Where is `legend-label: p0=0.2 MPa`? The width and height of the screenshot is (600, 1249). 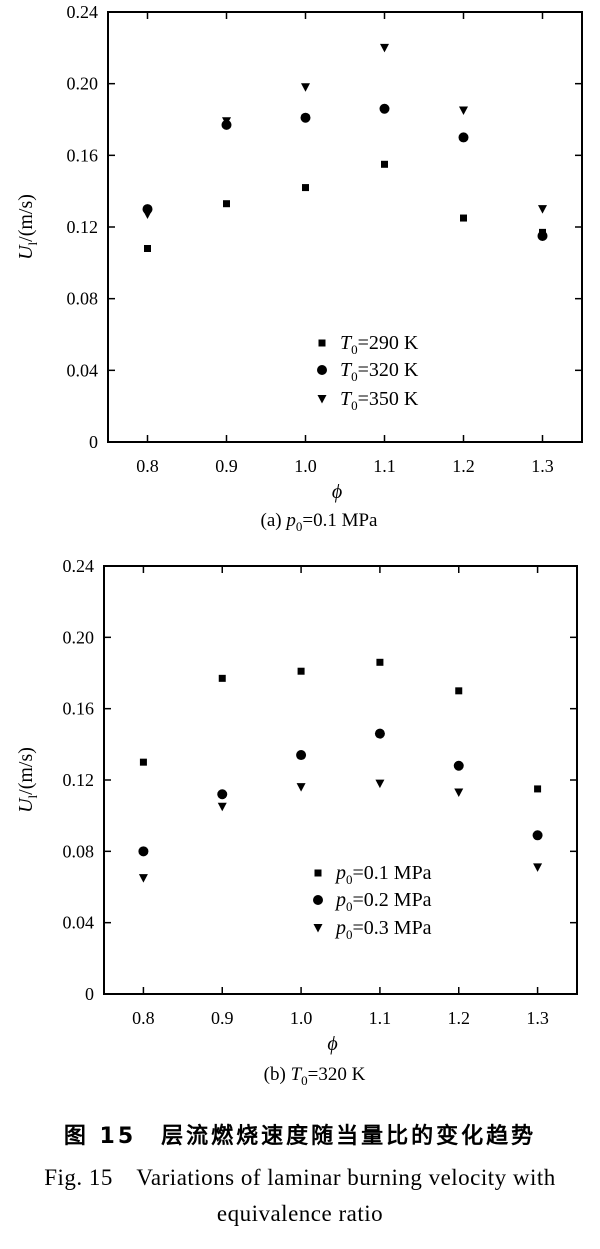 legend-label: p0=0.2 MPa is located at coordinates (383, 901).